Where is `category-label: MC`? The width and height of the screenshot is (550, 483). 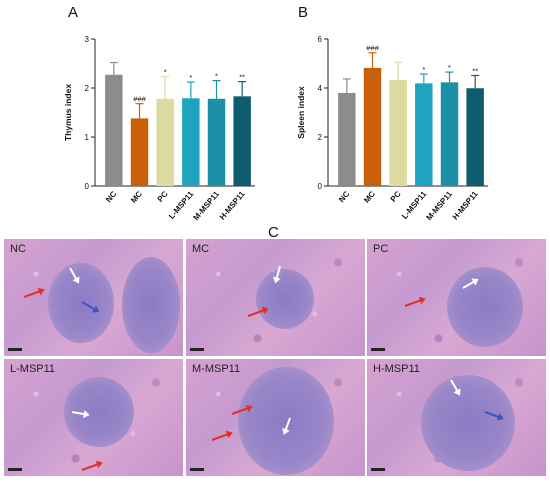
category-label: MC is located at coordinates (369, 196).